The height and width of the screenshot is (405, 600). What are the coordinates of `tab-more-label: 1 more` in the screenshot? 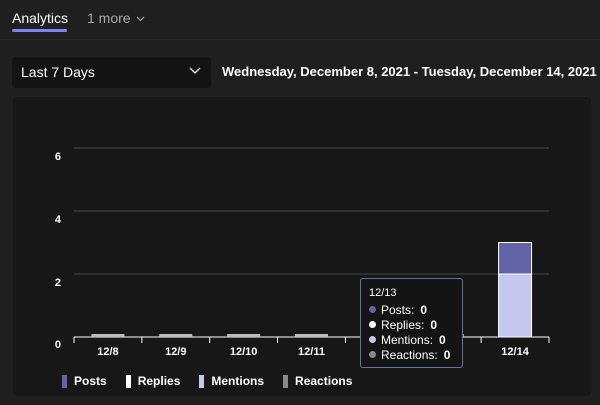 It's located at (109, 18).